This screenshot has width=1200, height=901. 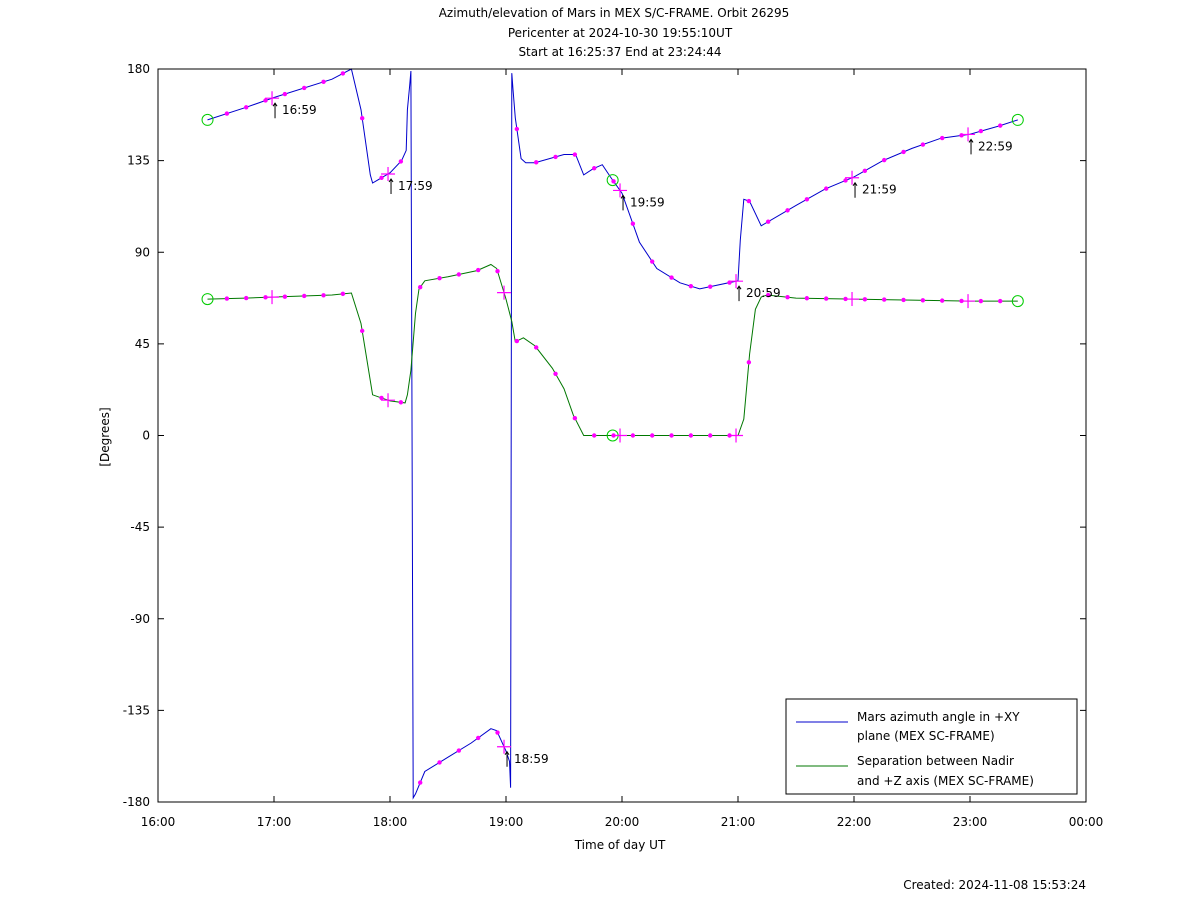 I want to click on legend-label-azimuth-2: plane (MEX SC-FRAME), so click(x=926, y=736).